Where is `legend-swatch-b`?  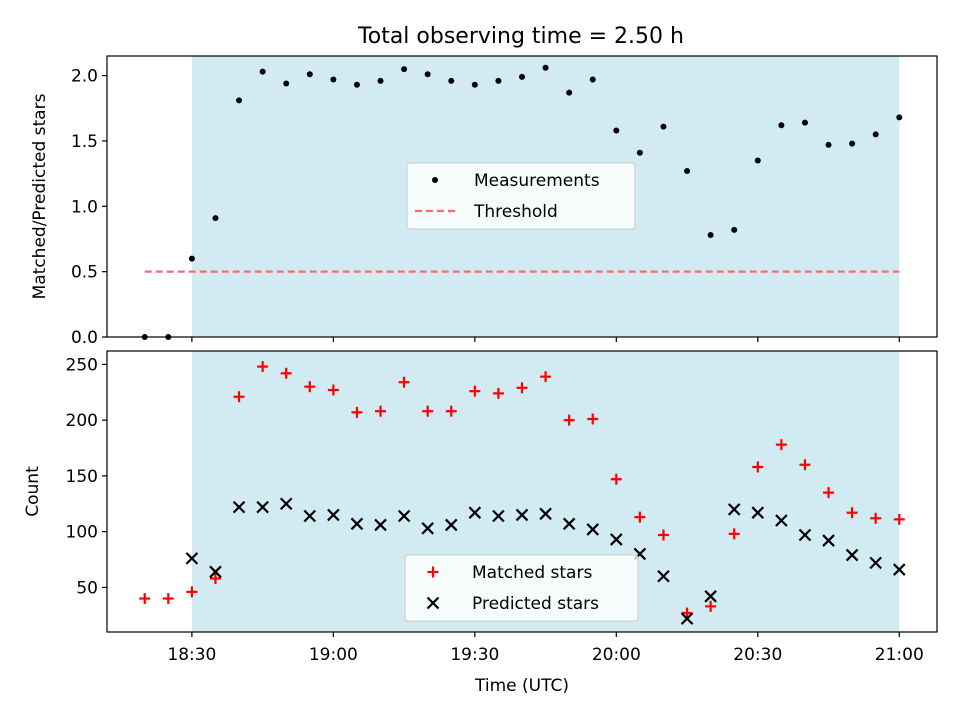 legend-swatch-b is located at coordinates (433, 603).